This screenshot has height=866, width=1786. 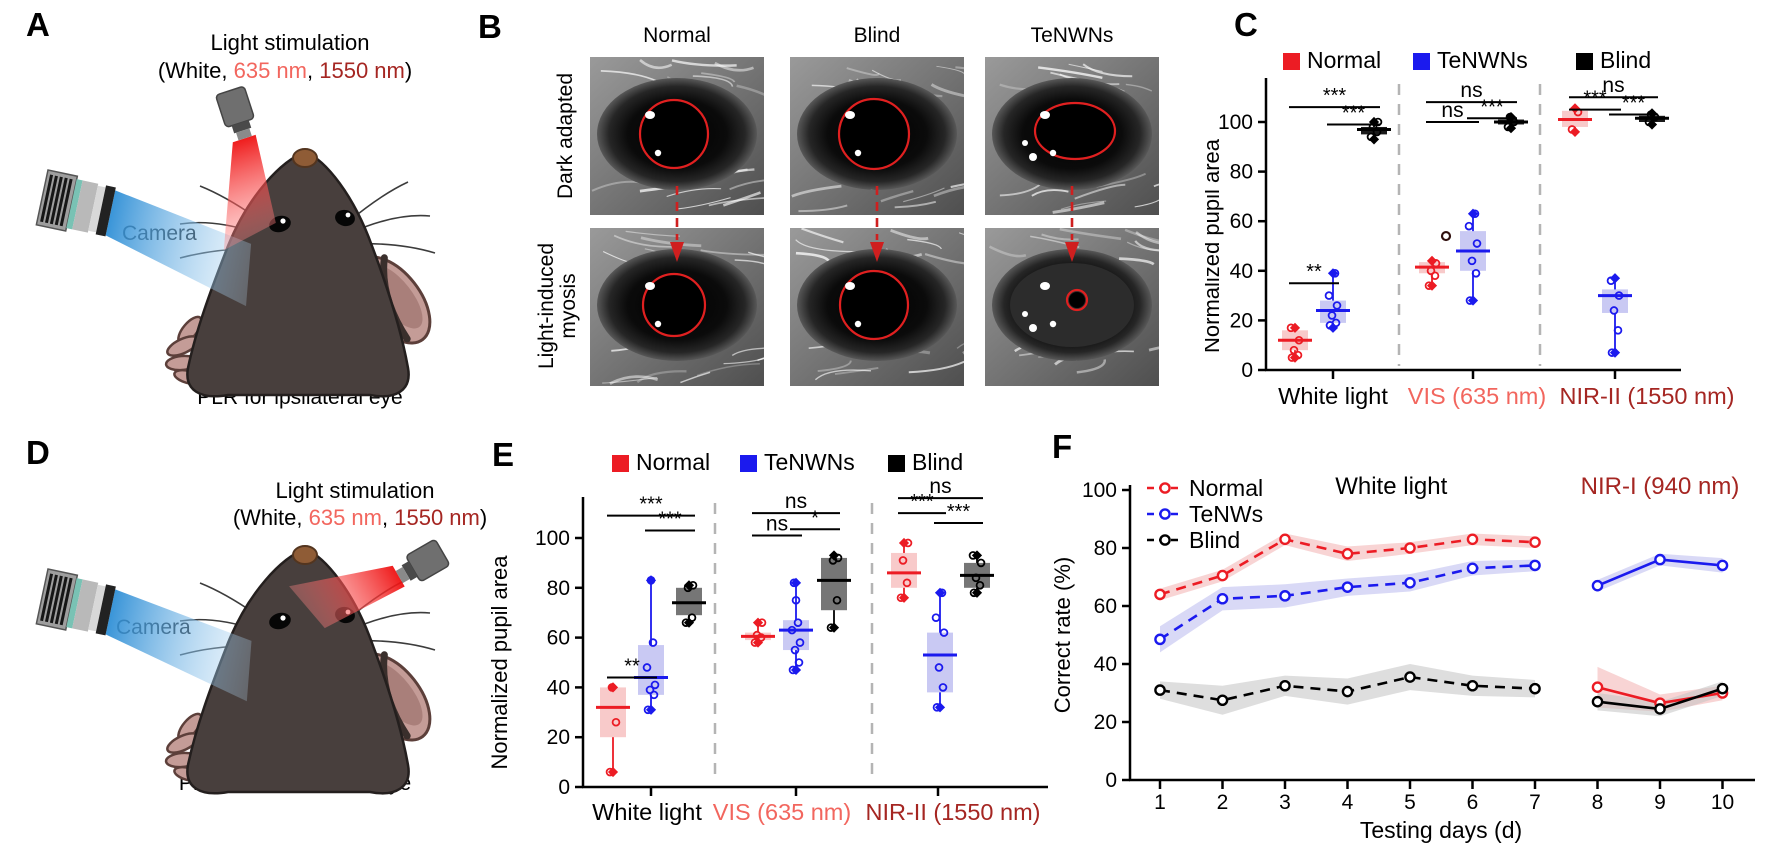 I want to click on box-TeNWNs, so click(x=796, y=626).